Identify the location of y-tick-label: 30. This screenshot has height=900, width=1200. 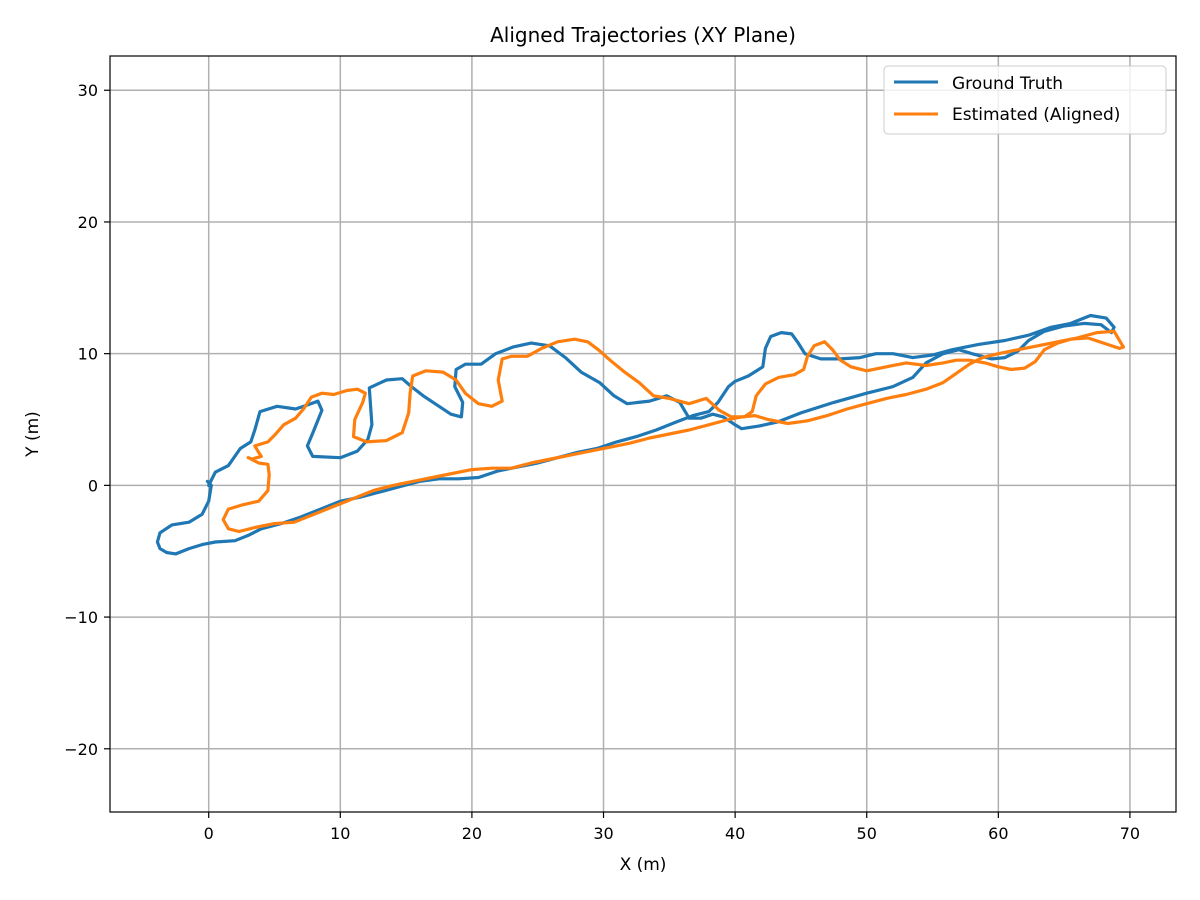
(88, 90).